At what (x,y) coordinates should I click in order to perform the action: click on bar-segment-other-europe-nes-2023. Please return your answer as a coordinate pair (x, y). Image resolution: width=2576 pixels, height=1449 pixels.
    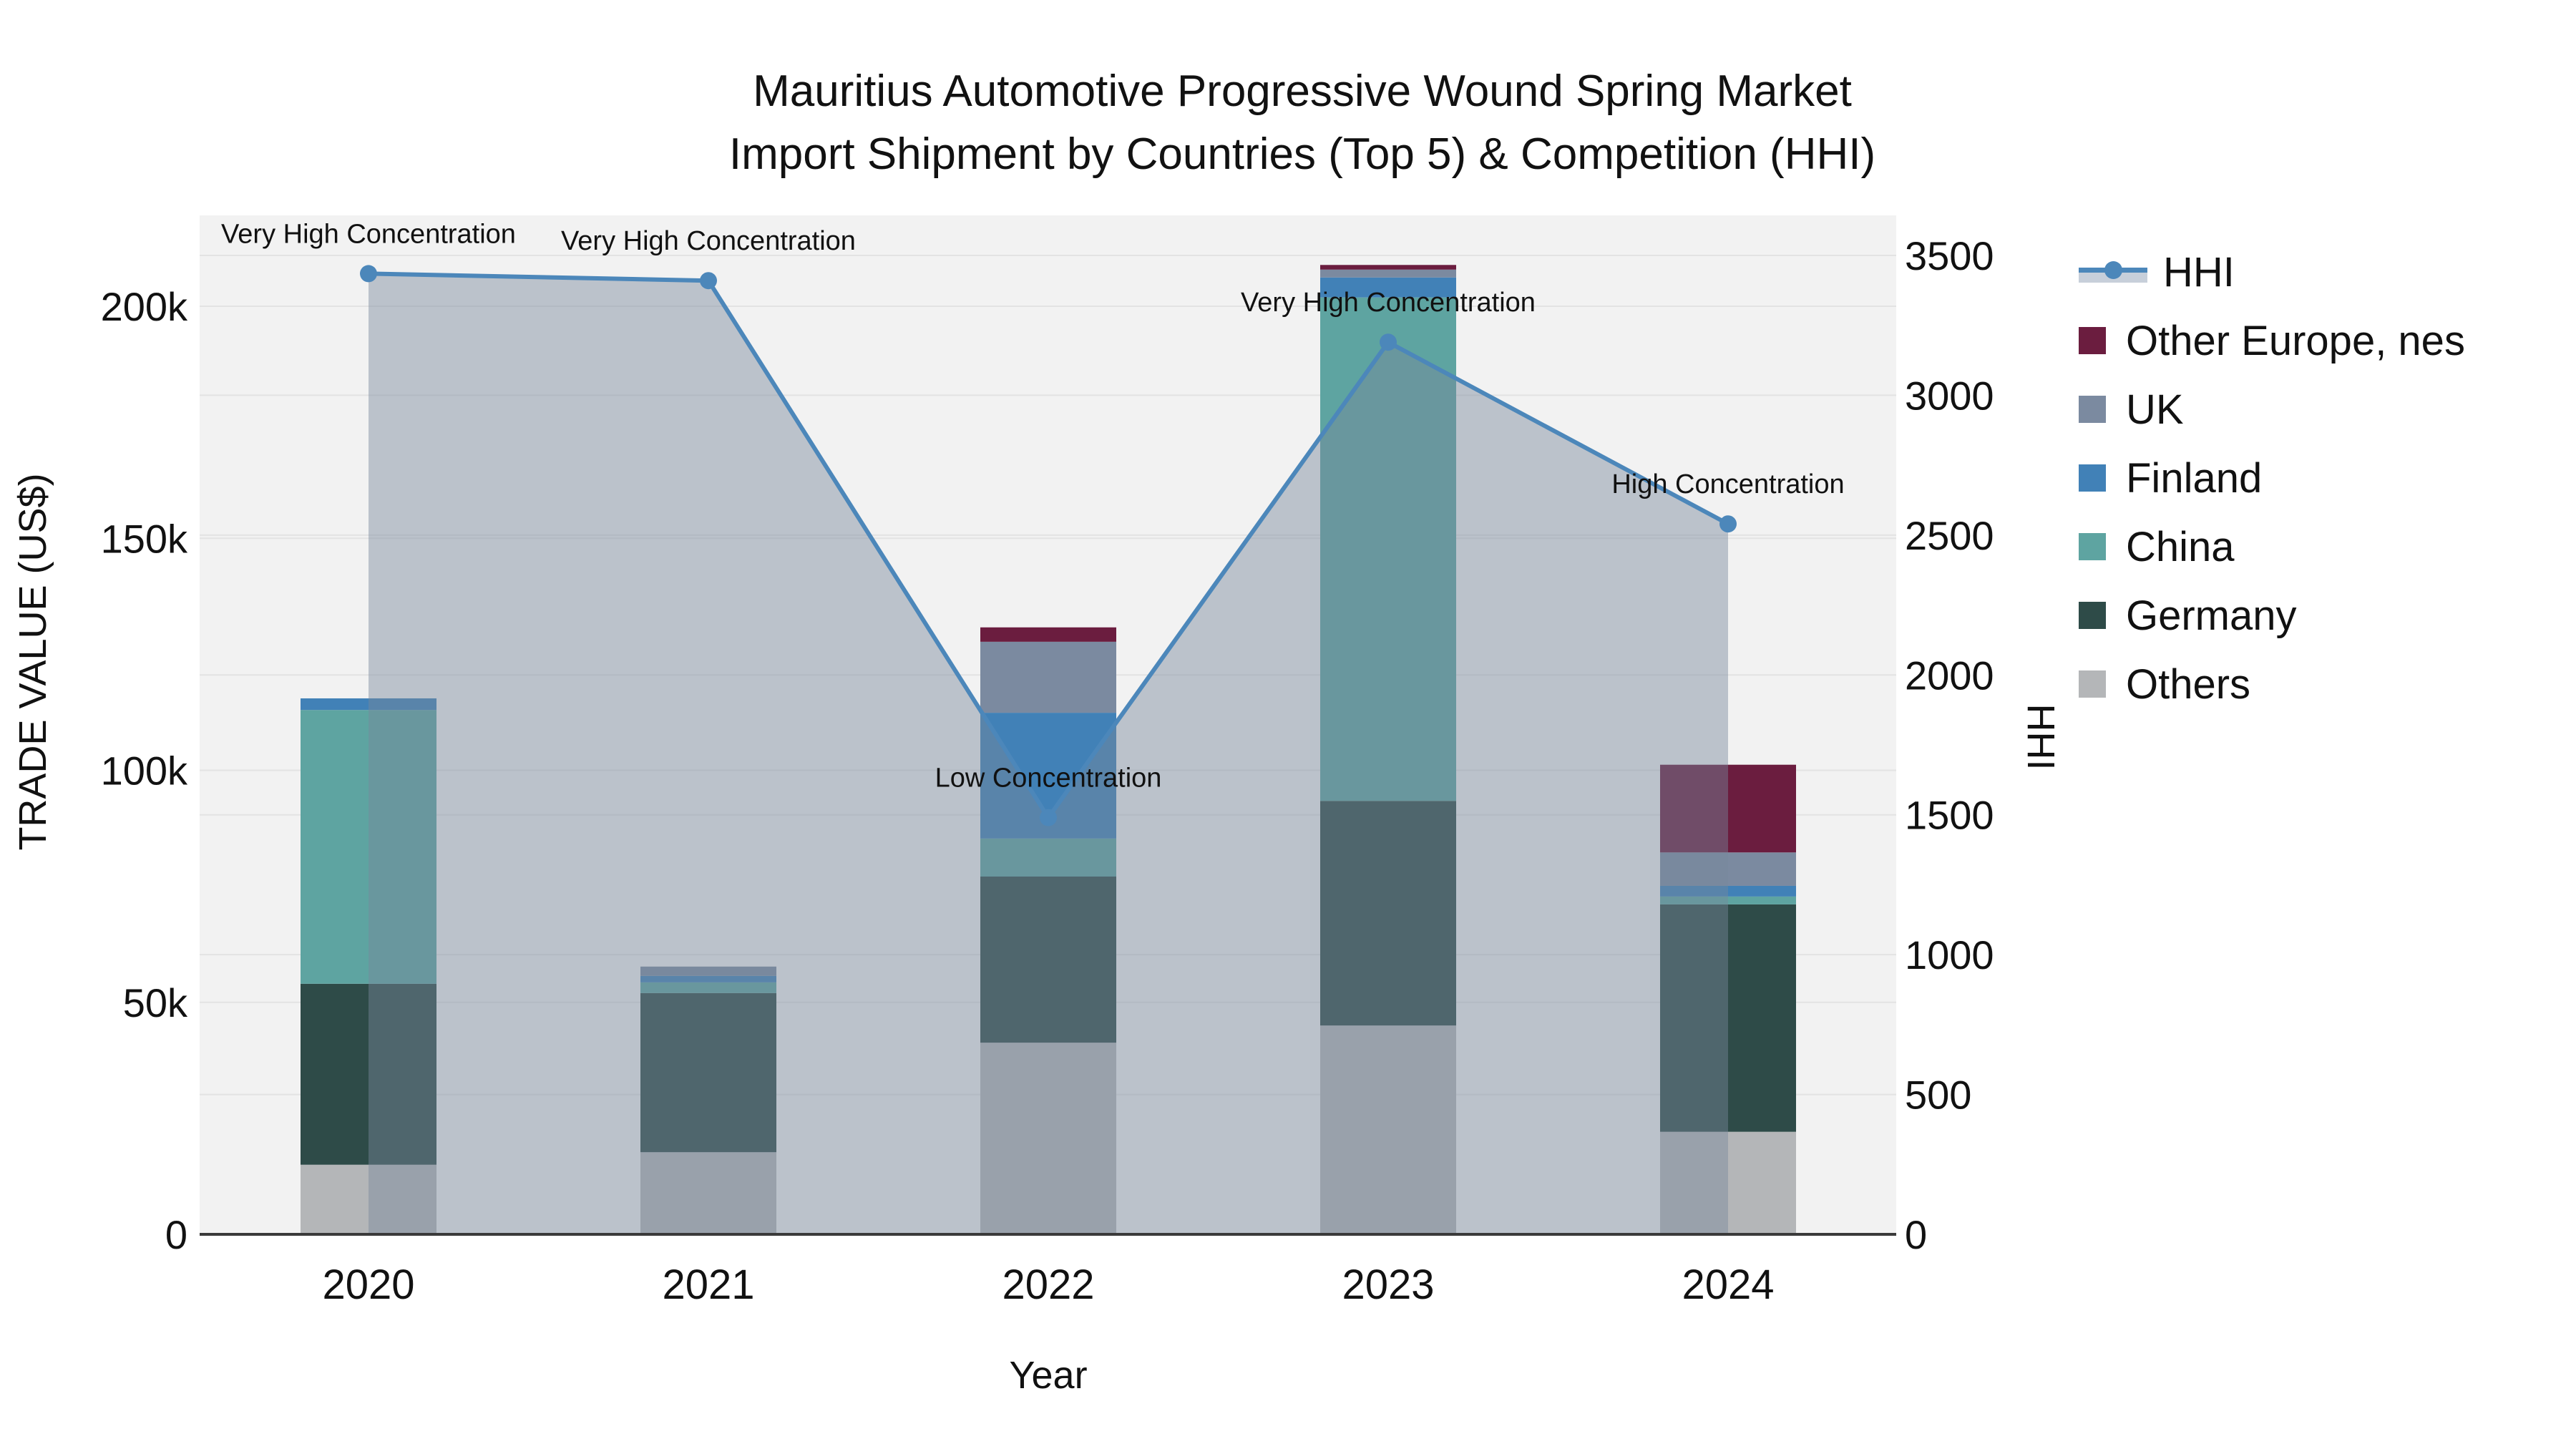
    Looking at the image, I should click on (1388, 267).